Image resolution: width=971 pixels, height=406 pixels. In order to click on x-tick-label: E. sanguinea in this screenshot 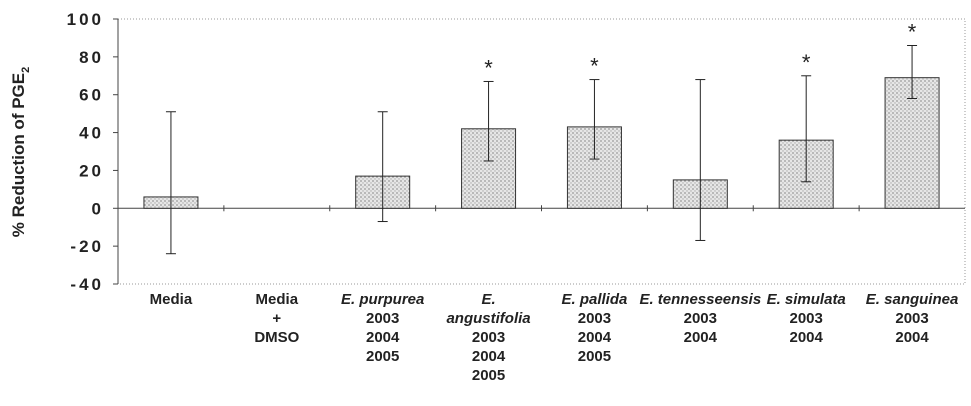, I will do `click(912, 299)`.